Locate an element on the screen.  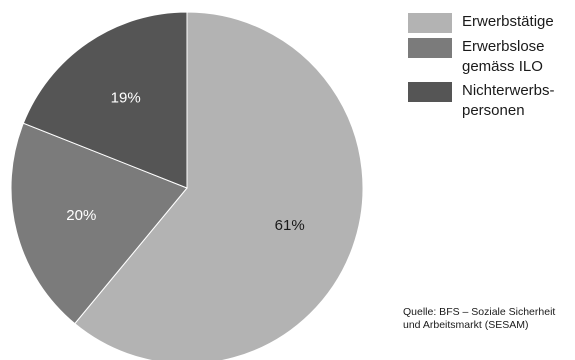
legend-item-erwerbslose: Erwerbslose gemäss ILO is located at coordinates (491, 57).